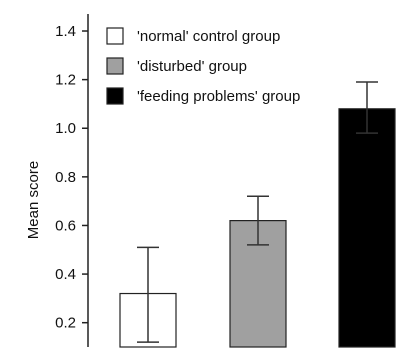  Describe the element at coordinates (218, 96) in the screenshot. I see `legend-label: 'feeding problems' group` at that location.